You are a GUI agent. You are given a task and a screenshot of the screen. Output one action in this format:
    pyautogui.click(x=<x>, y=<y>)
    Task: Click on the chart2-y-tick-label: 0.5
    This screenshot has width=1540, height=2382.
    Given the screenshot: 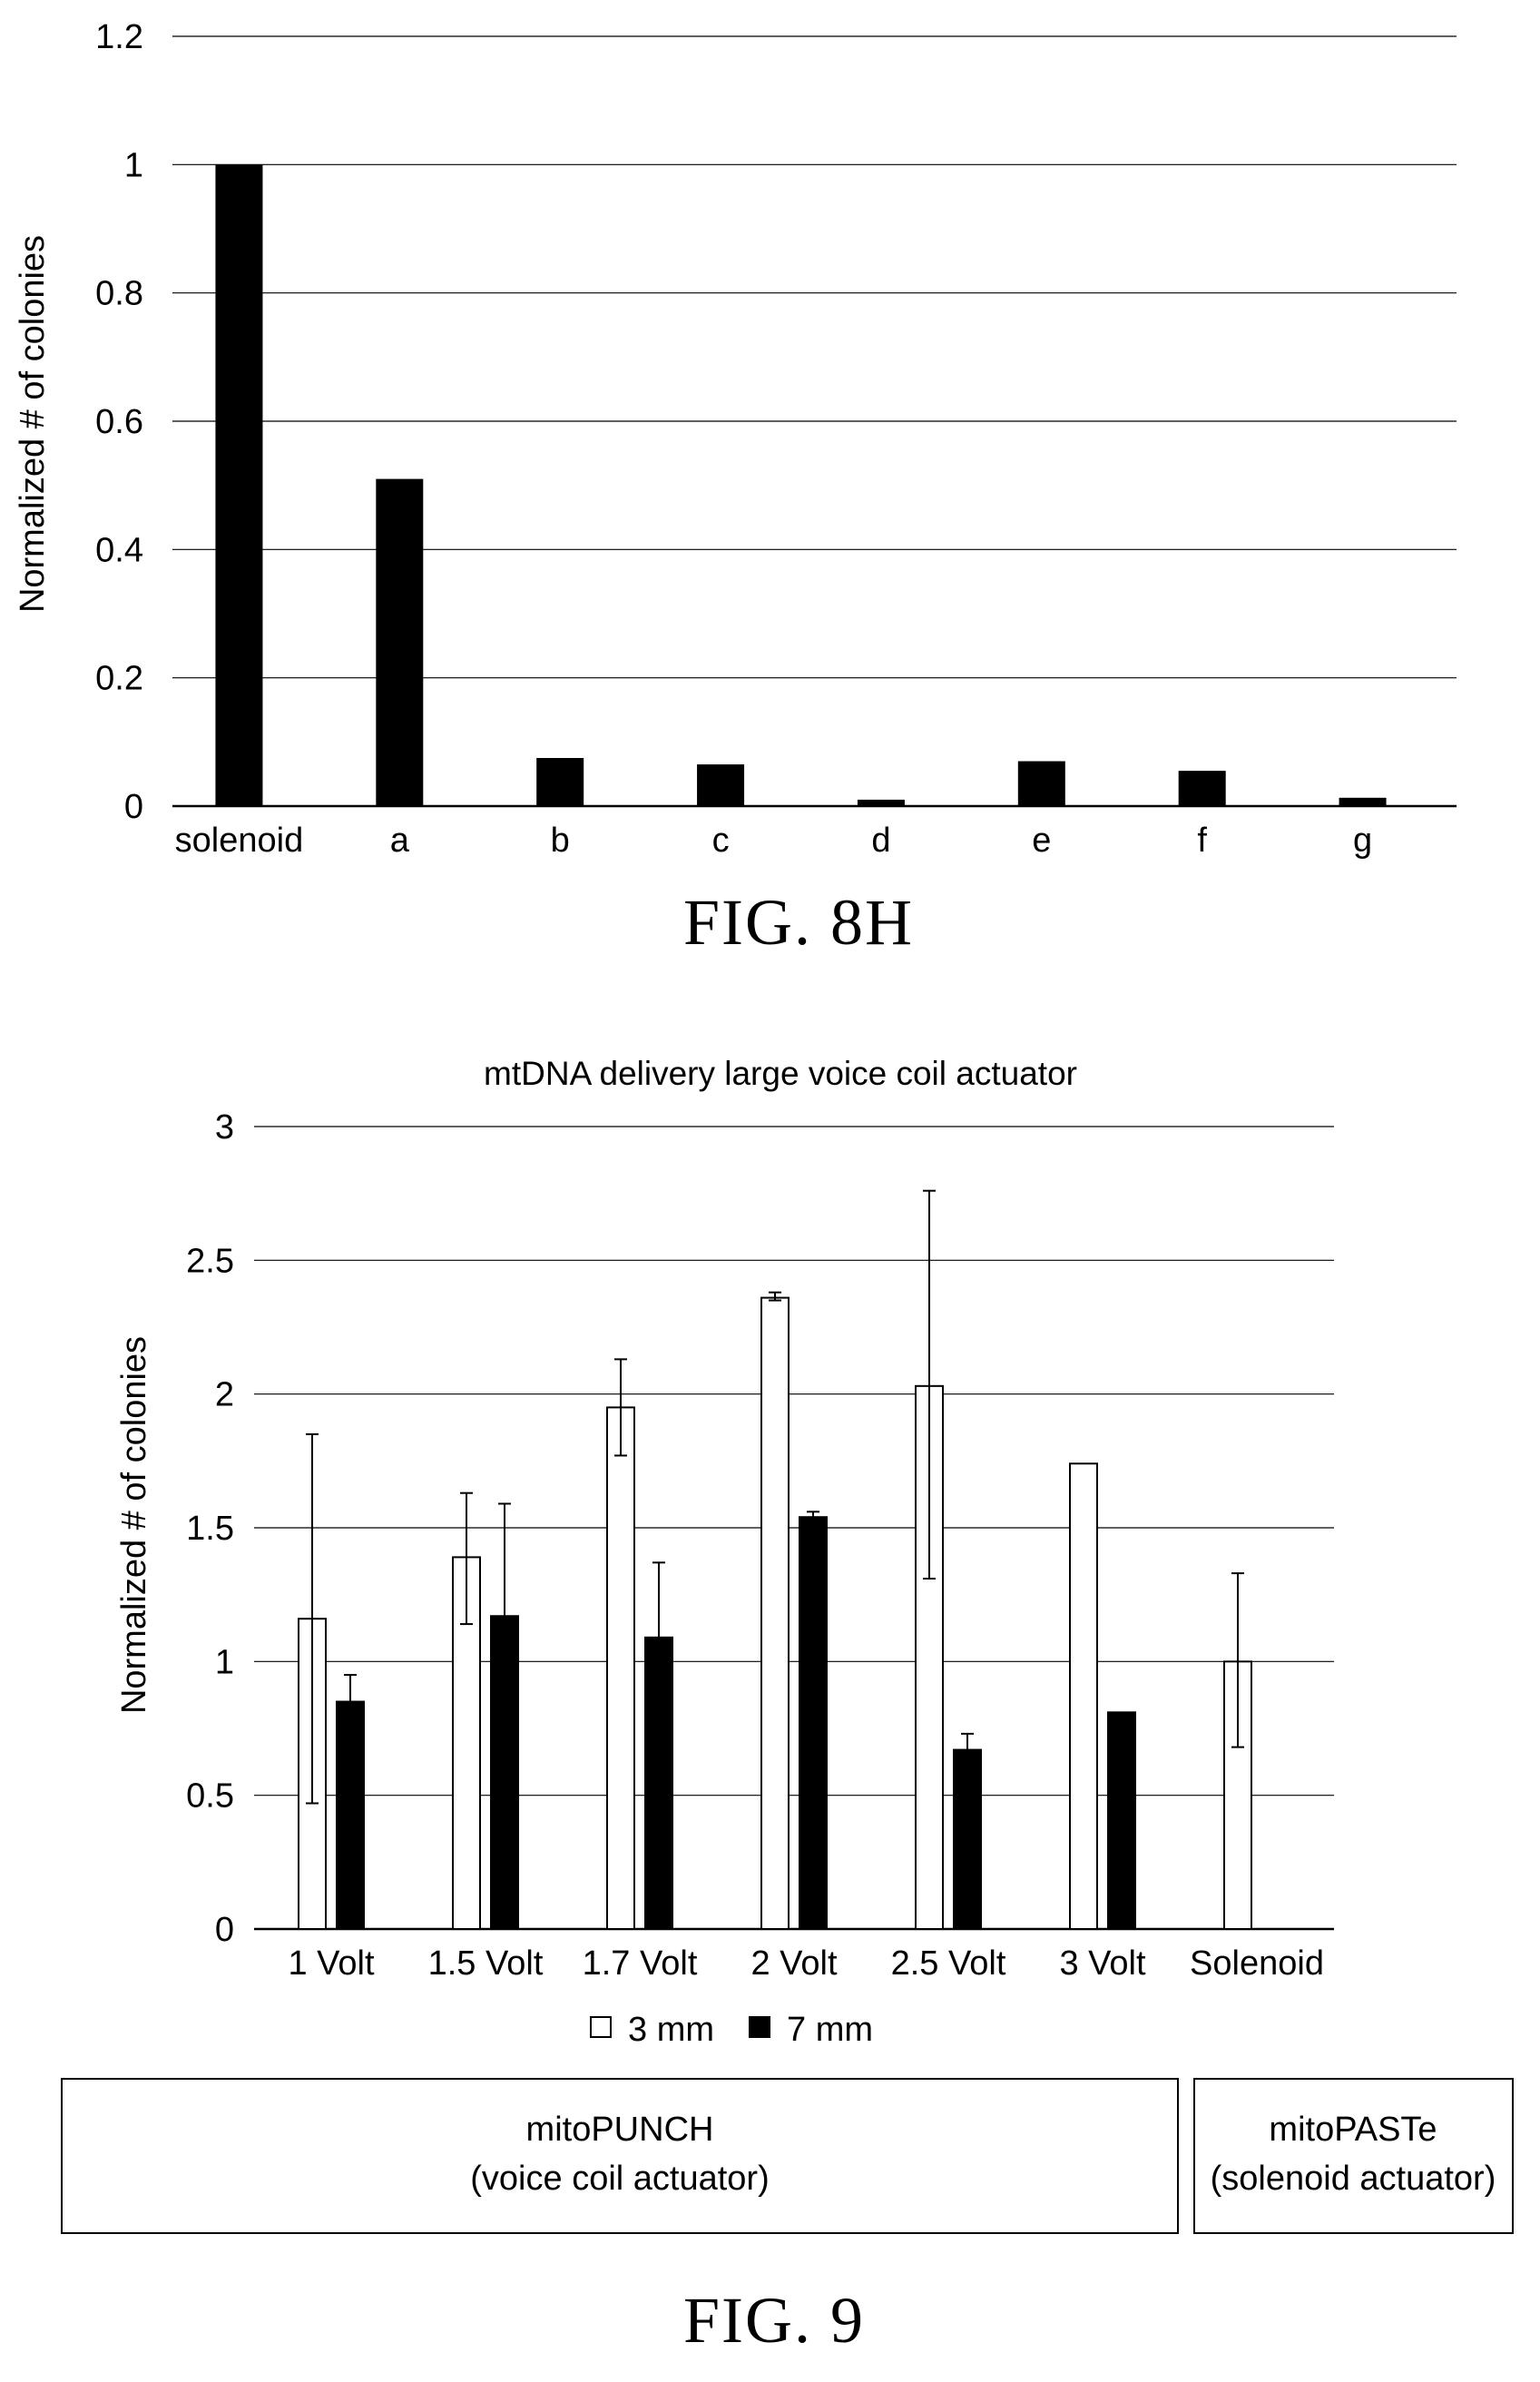 What is the action you would take?
    pyautogui.click(x=210, y=1796)
    